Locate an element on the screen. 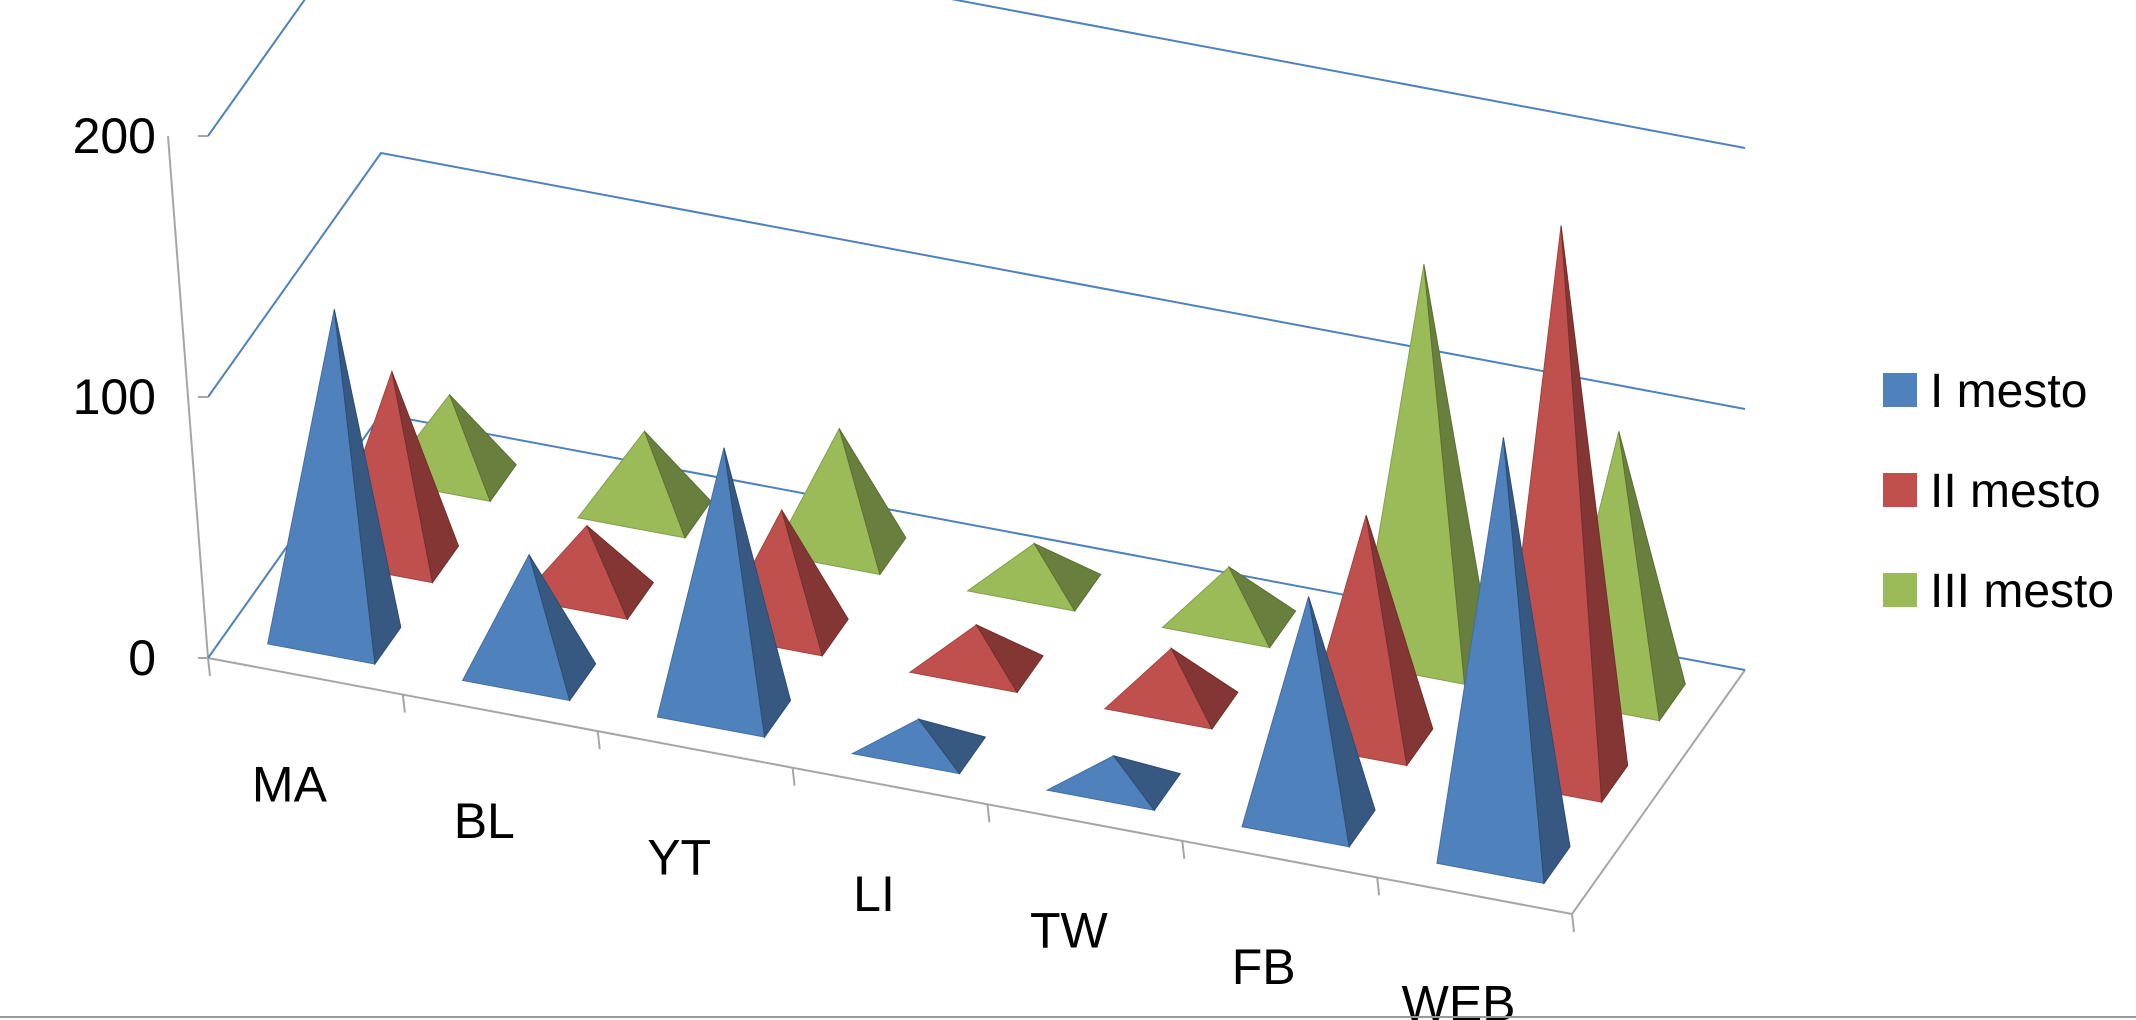 The image size is (2136, 1020). pyramid-i-mesto-li is located at coordinates (918, 746).